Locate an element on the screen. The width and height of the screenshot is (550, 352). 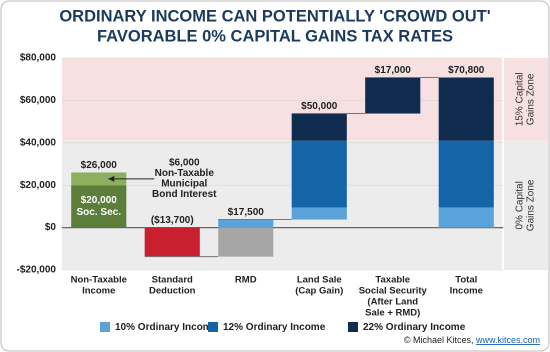
y-tick-label: $0 is located at coordinates (51, 227).